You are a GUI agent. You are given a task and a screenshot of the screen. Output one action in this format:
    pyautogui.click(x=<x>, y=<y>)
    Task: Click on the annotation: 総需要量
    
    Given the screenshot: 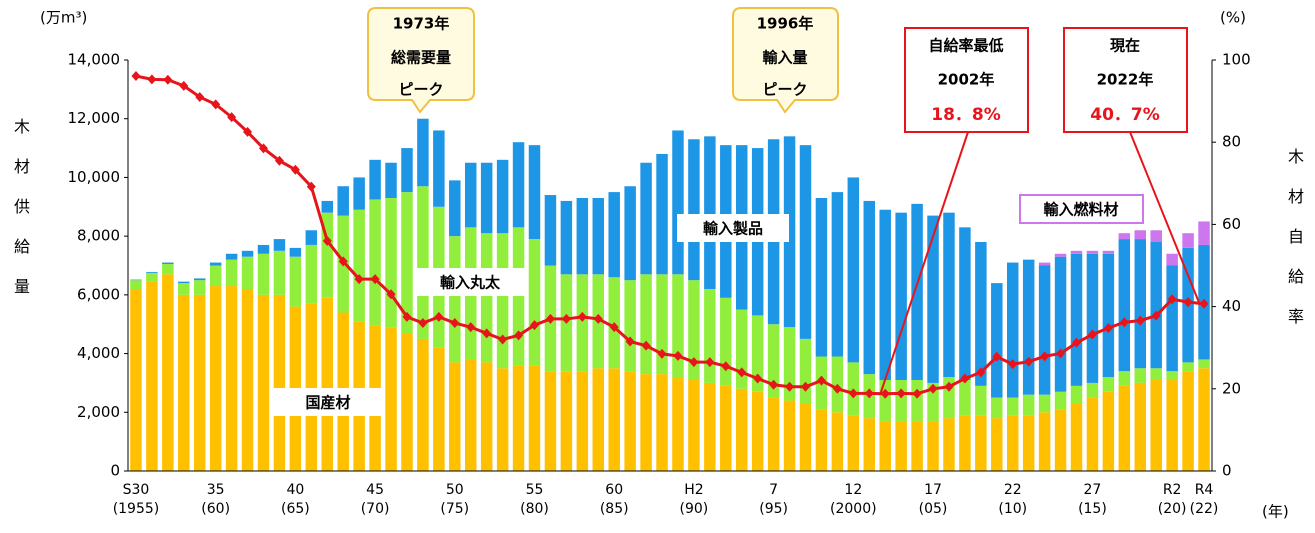 What is the action you would take?
    pyautogui.click(x=421, y=58)
    